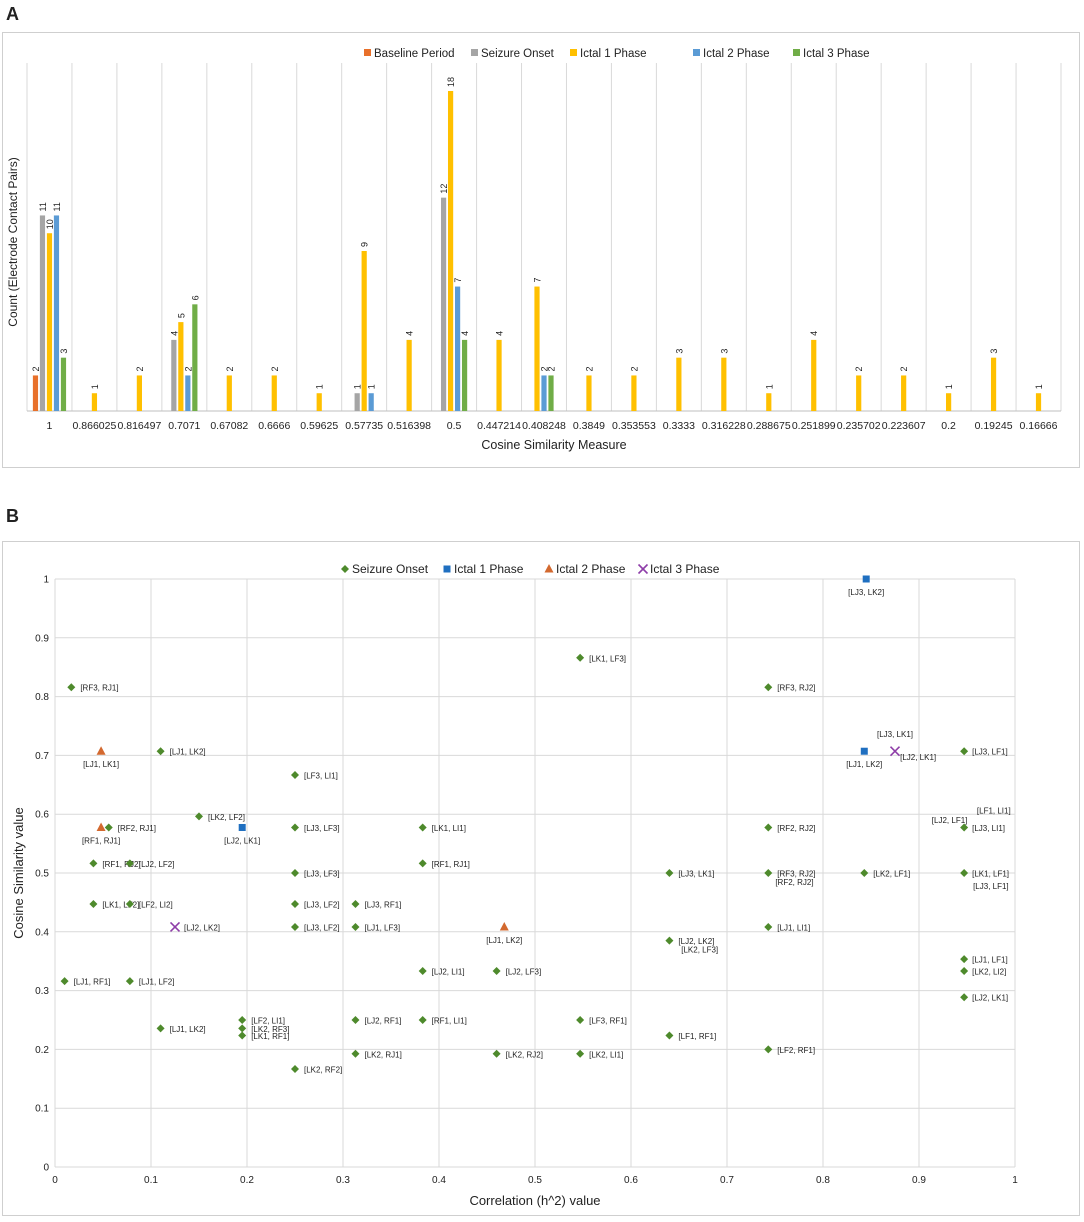 Image resolution: width=1084 pixels, height=1222 pixels. What do you see at coordinates (42, 756) in the screenshot?
I see `y-tick-label: 0.7` at bounding box center [42, 756].